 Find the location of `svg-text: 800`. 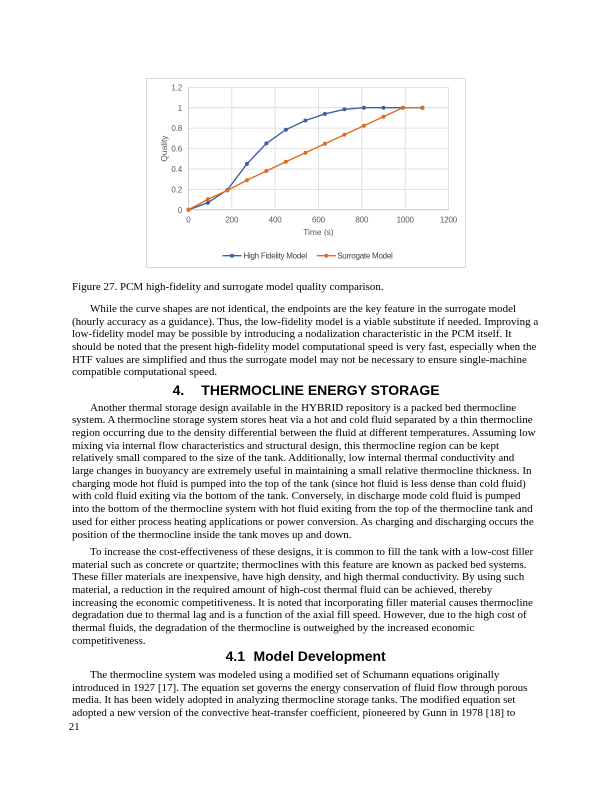

svg-text: 800 is located at coordinates (362, 220).